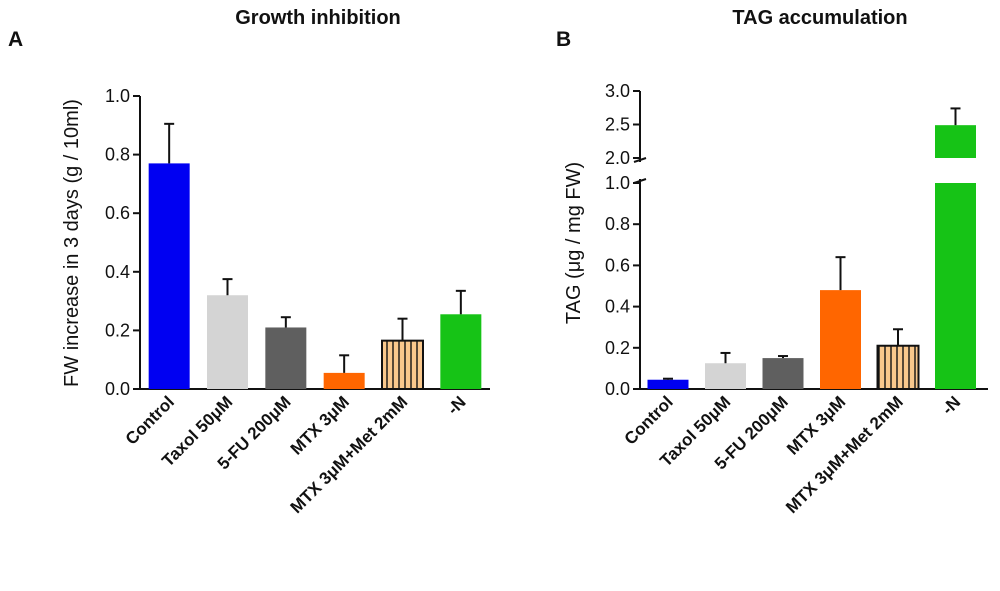 The image size is (1000, 591). Describe the element at coordinates (617, 158) in the screenshot. I see `y-tick-label: 2.0` at that location.